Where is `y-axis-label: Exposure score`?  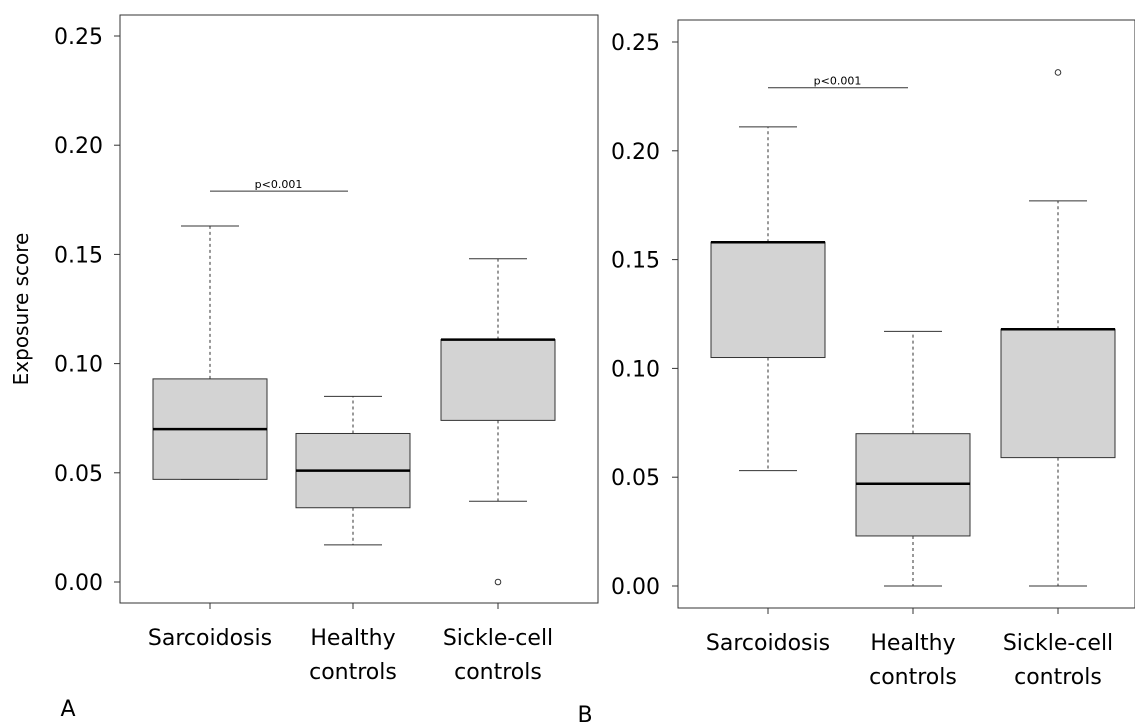
y-axis-label: Exposure score is located at coordinates (21, 309).